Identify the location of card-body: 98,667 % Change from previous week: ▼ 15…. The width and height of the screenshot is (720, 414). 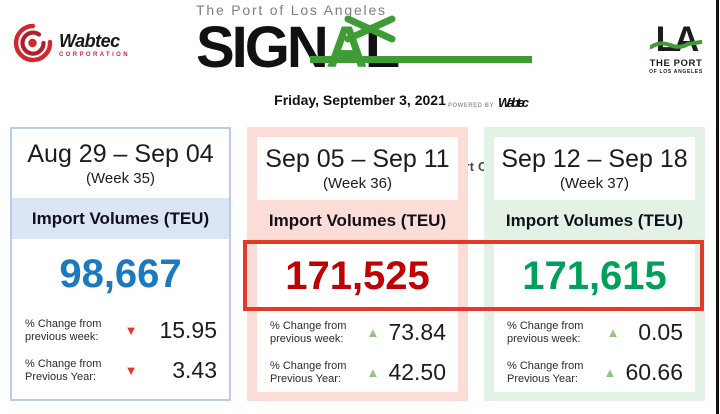
(120, 319).